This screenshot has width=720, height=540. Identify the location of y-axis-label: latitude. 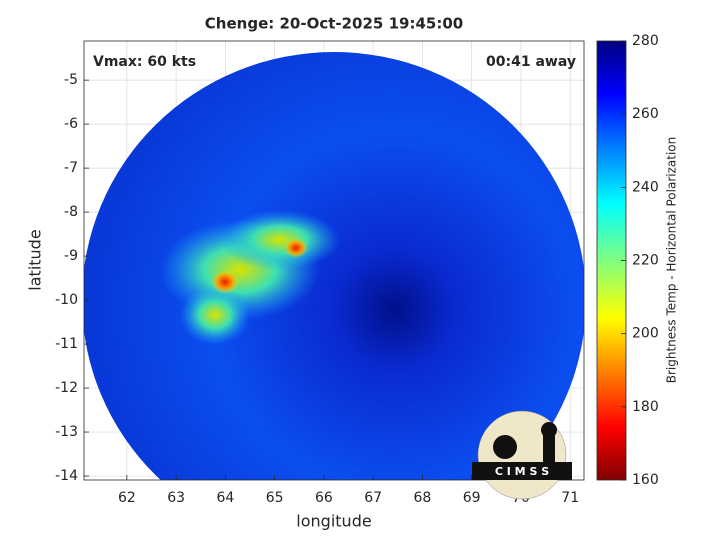
(35, 259).